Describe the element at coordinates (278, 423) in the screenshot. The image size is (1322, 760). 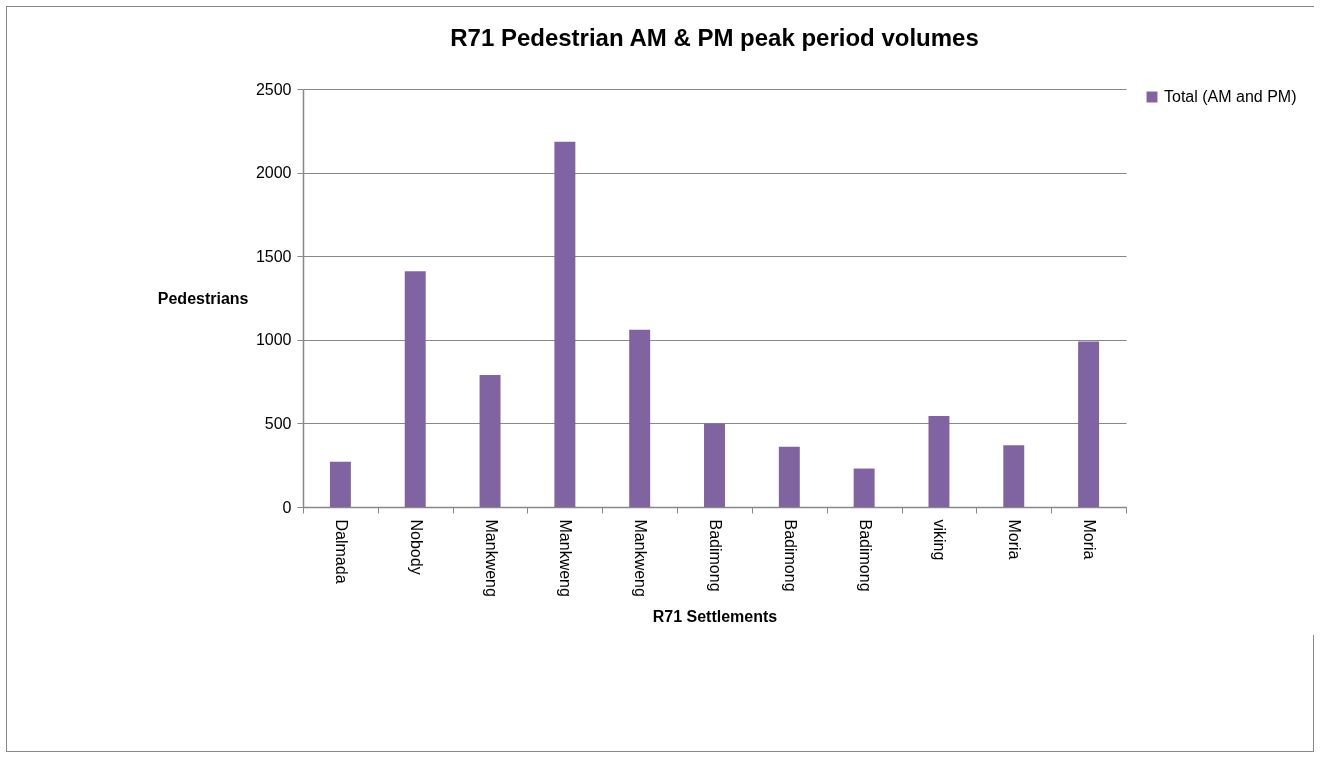
I see `y-tick-label: 500` at that location.